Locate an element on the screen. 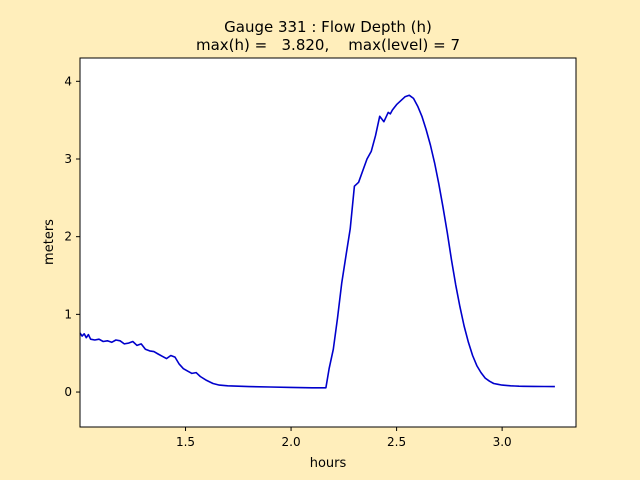 The height and width of the screenshot is (480, 640). x-tick-label: 2.0 is located at coordinates (291, 442).